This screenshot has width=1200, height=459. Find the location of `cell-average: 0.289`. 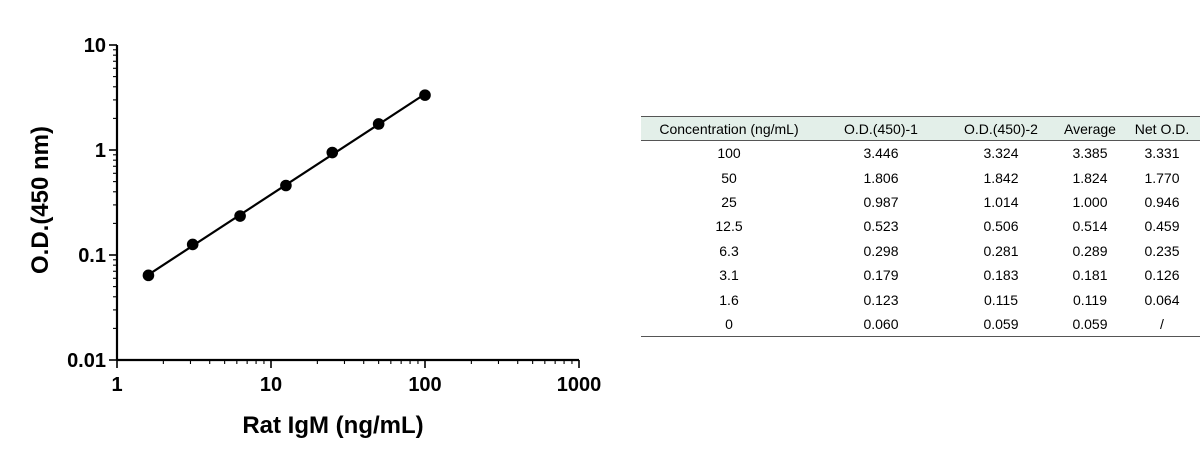

cell-average: 0.289 is located at coordinates (1090, 250).